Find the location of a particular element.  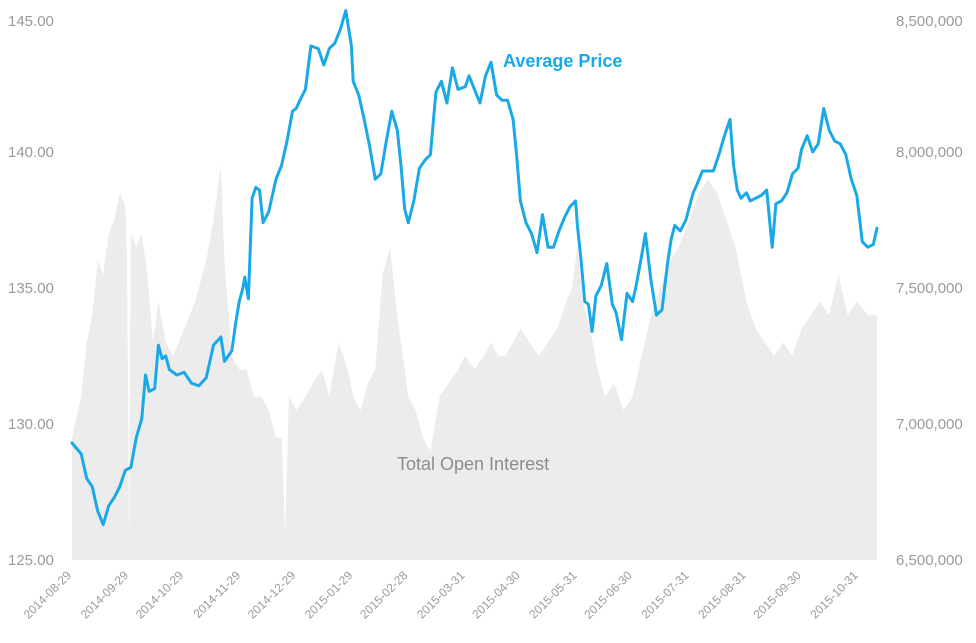

x-axis-tick-label: 2015-03-31 is located at coordinates (441, 595).